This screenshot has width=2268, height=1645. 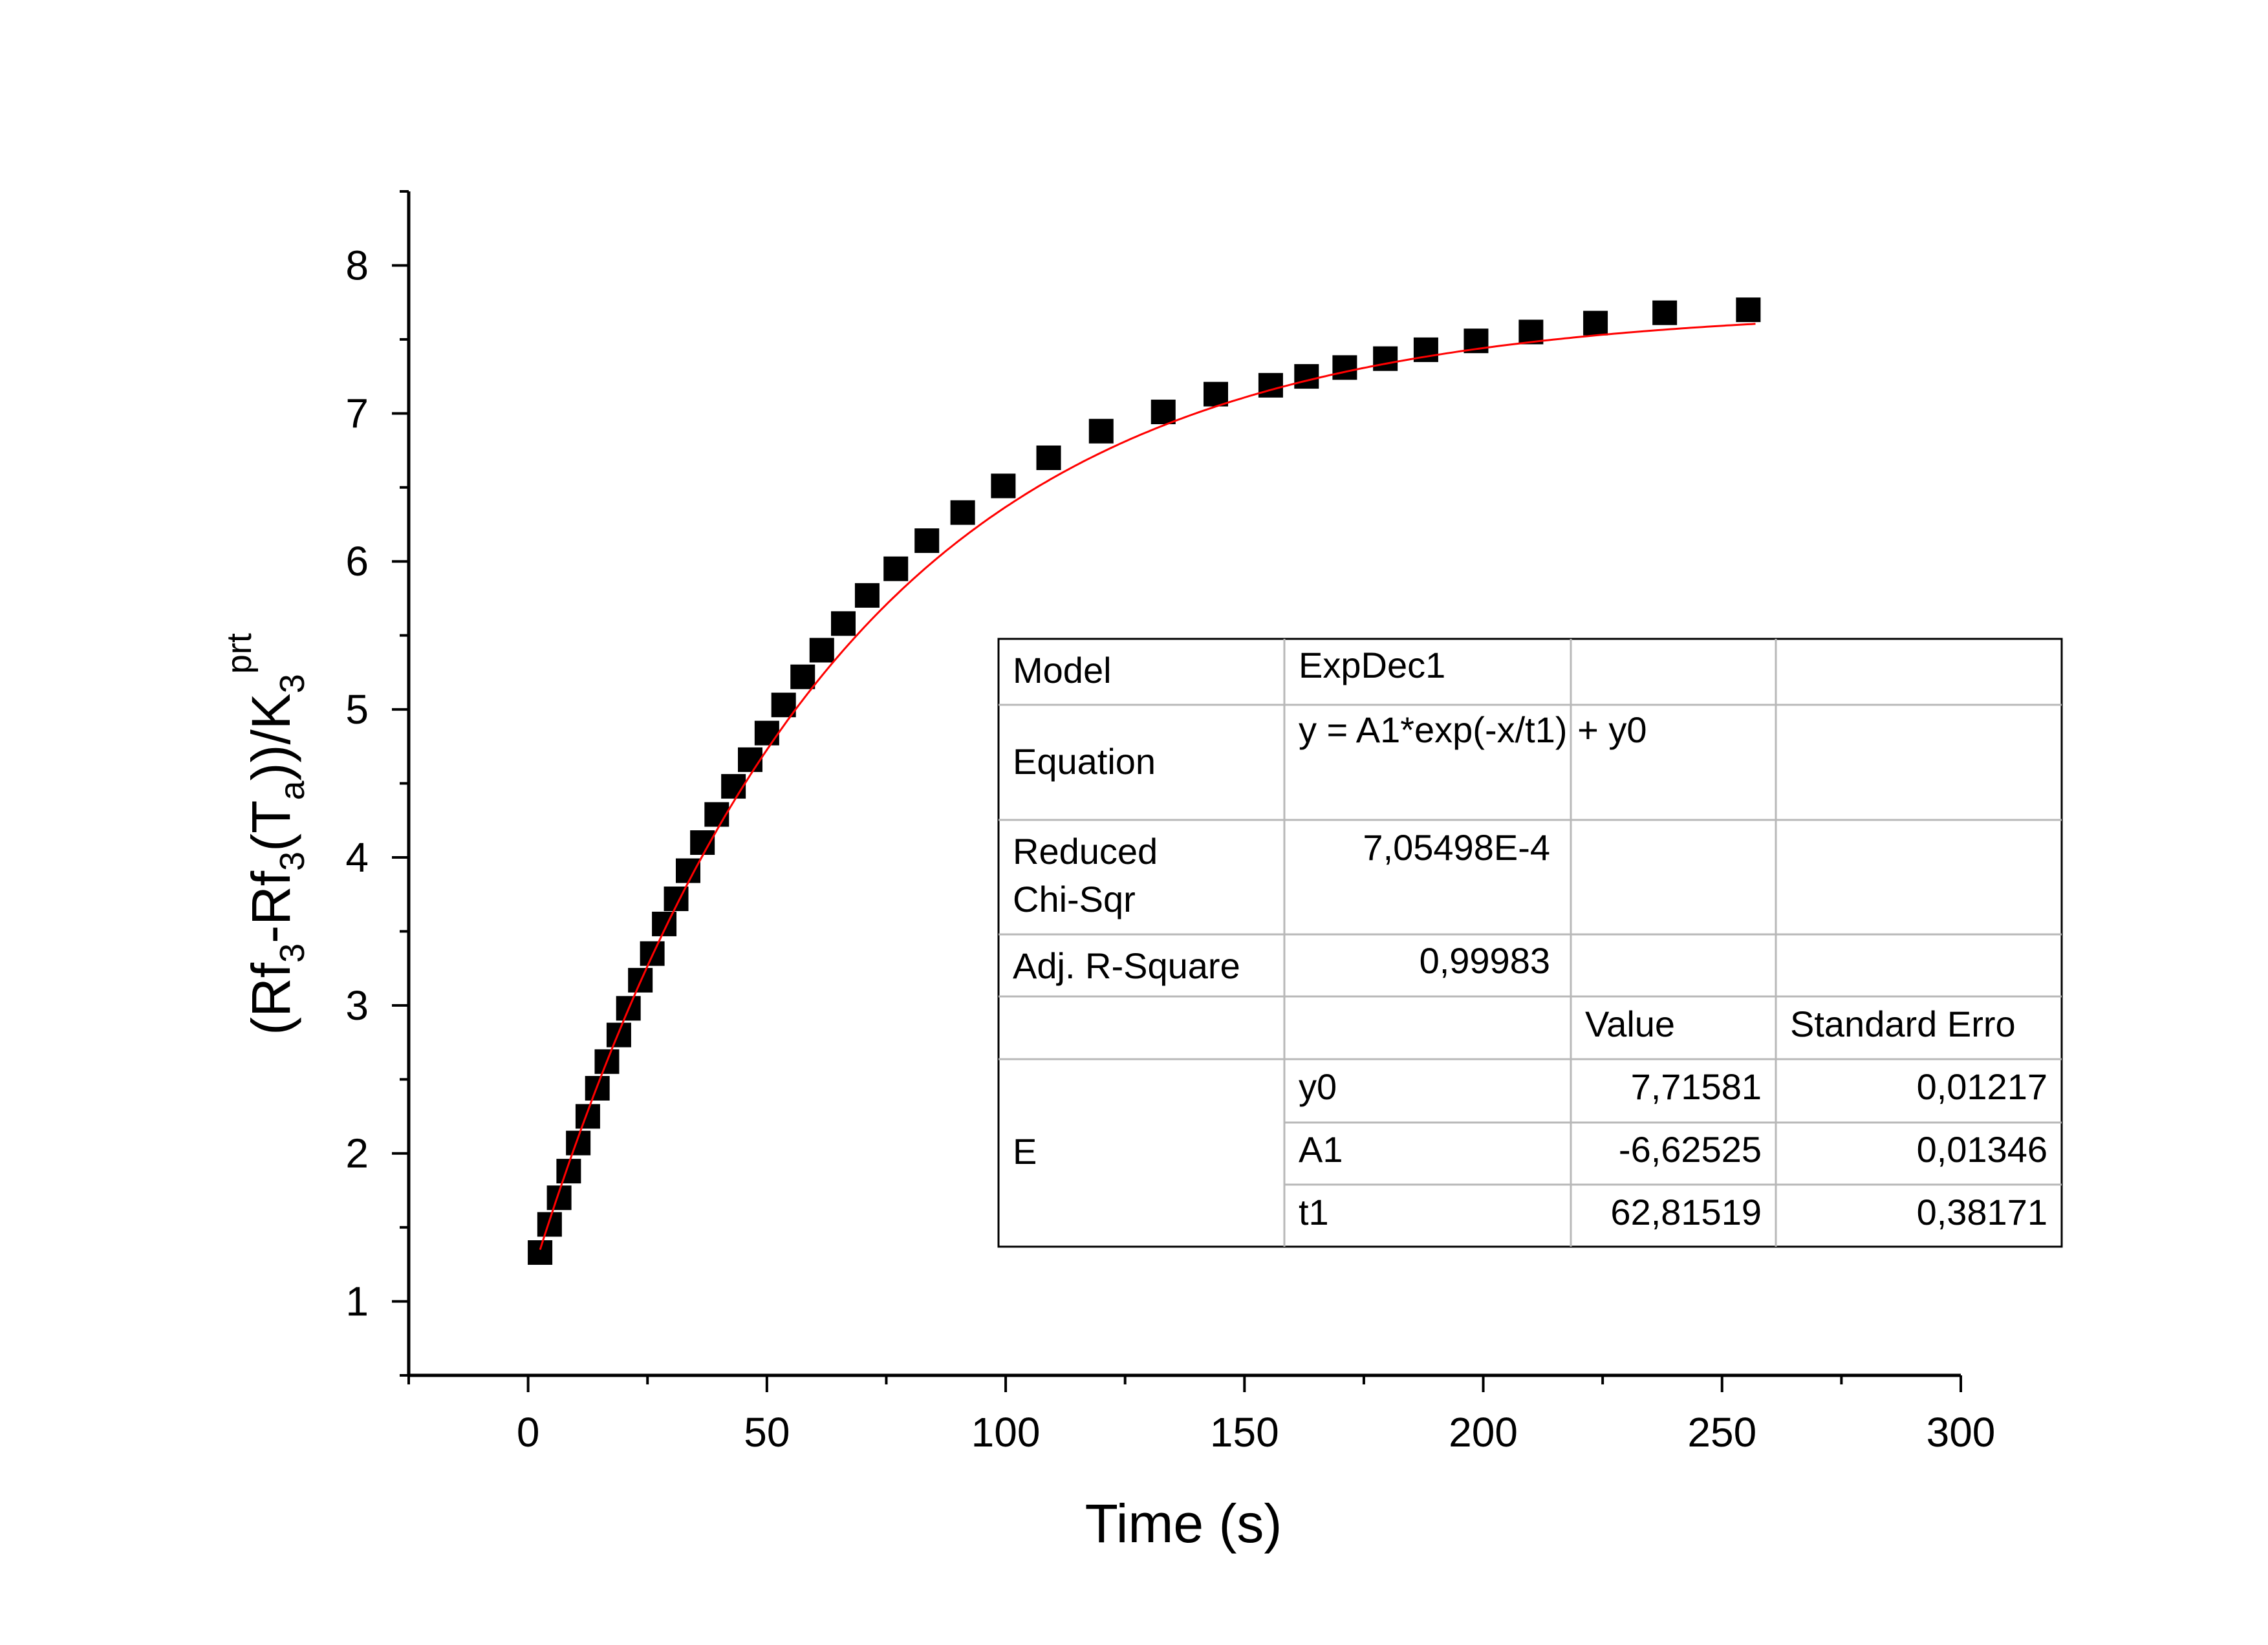 What do you see at coordinates (767, 1432) in the screenshot?
I see `x-tick-label: 50` at bounding box center [767, 1432].